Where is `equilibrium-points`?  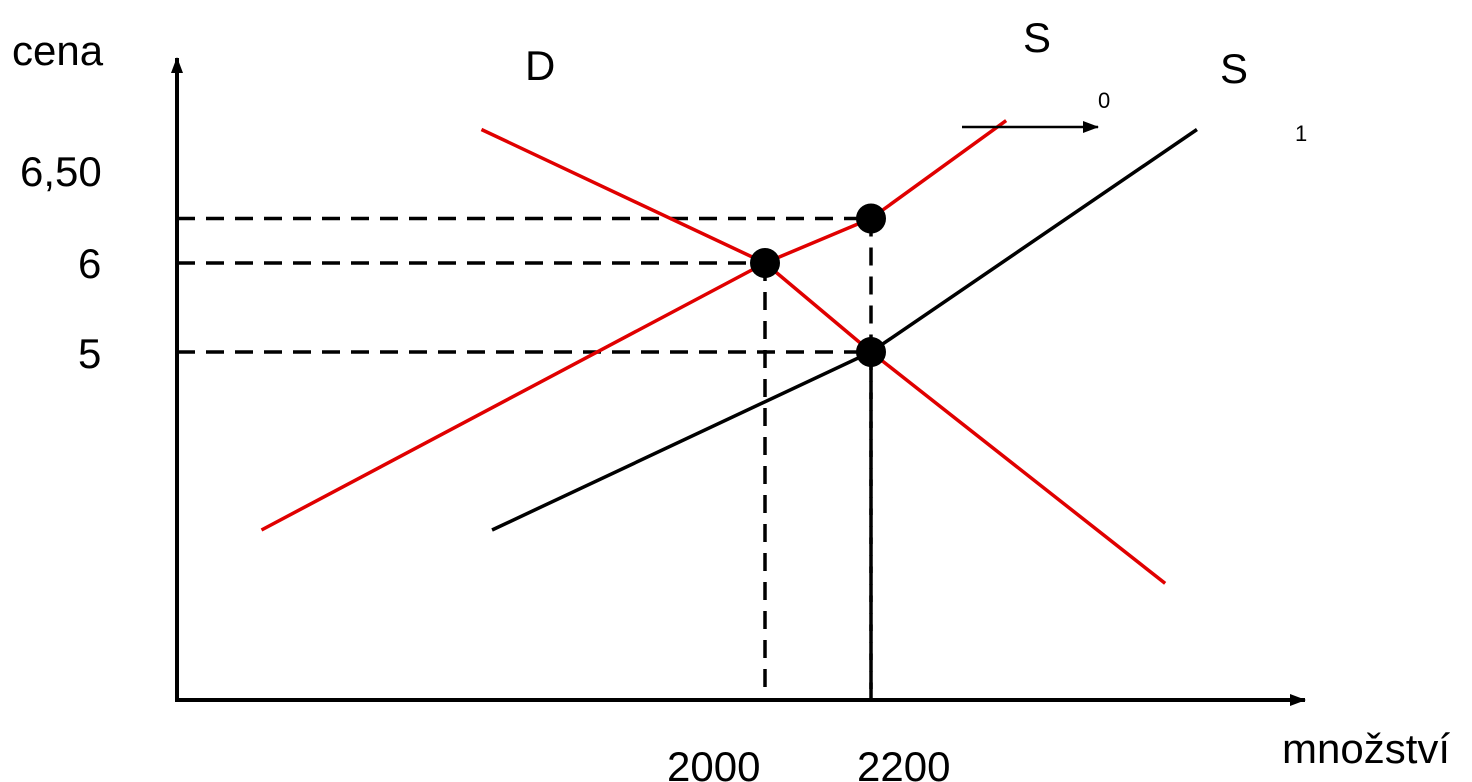
equilibrium-points is located at coordinates (818, 285).